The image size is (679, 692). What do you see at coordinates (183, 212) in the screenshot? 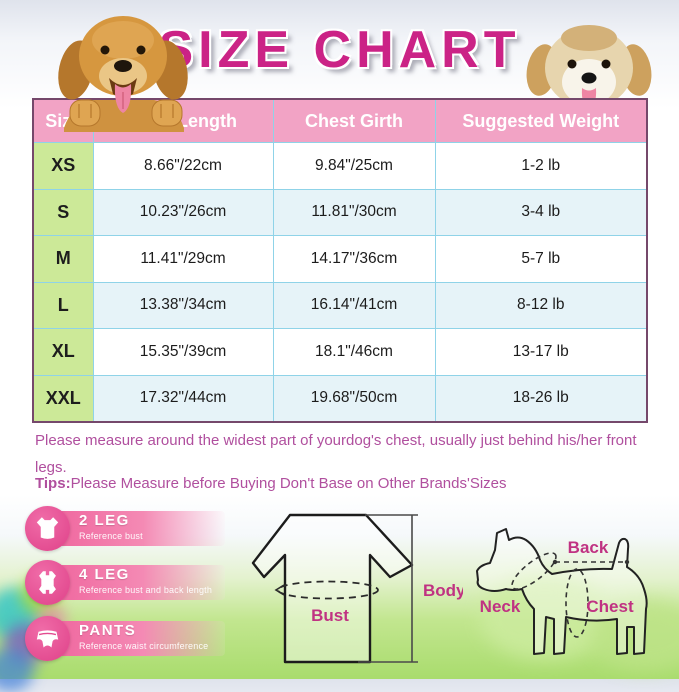
I see `back-length-cell: 10.23"/26cm` at bounding box center [183, 212].